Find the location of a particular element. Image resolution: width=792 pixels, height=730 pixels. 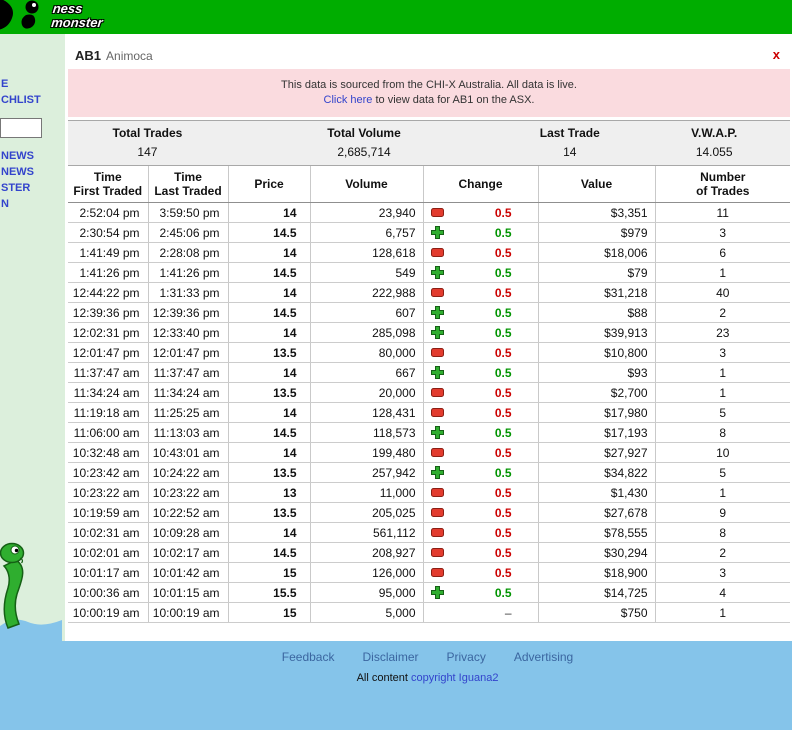

trade-row: 1:41:49 pm 2:28:08 pm 14 128,618 0.5 $18,006 6 is located at coordinates (429, 252).